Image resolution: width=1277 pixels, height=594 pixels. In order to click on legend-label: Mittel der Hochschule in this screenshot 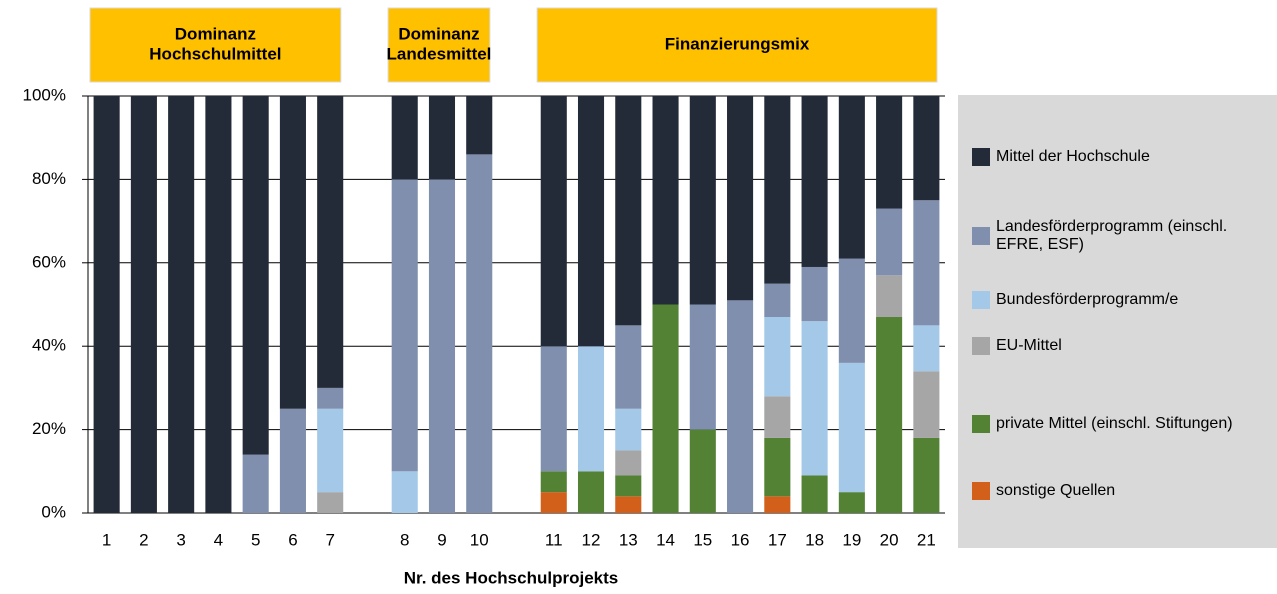, I will do `click(1073, 156)`.